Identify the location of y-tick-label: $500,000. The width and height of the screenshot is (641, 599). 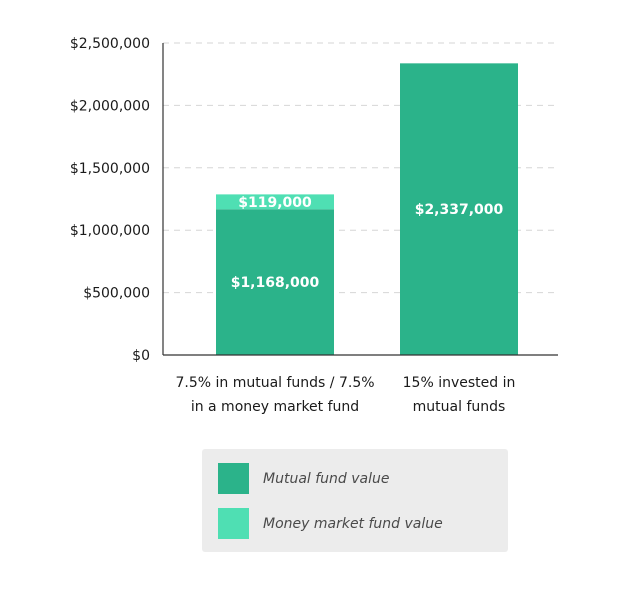
(116, 294).